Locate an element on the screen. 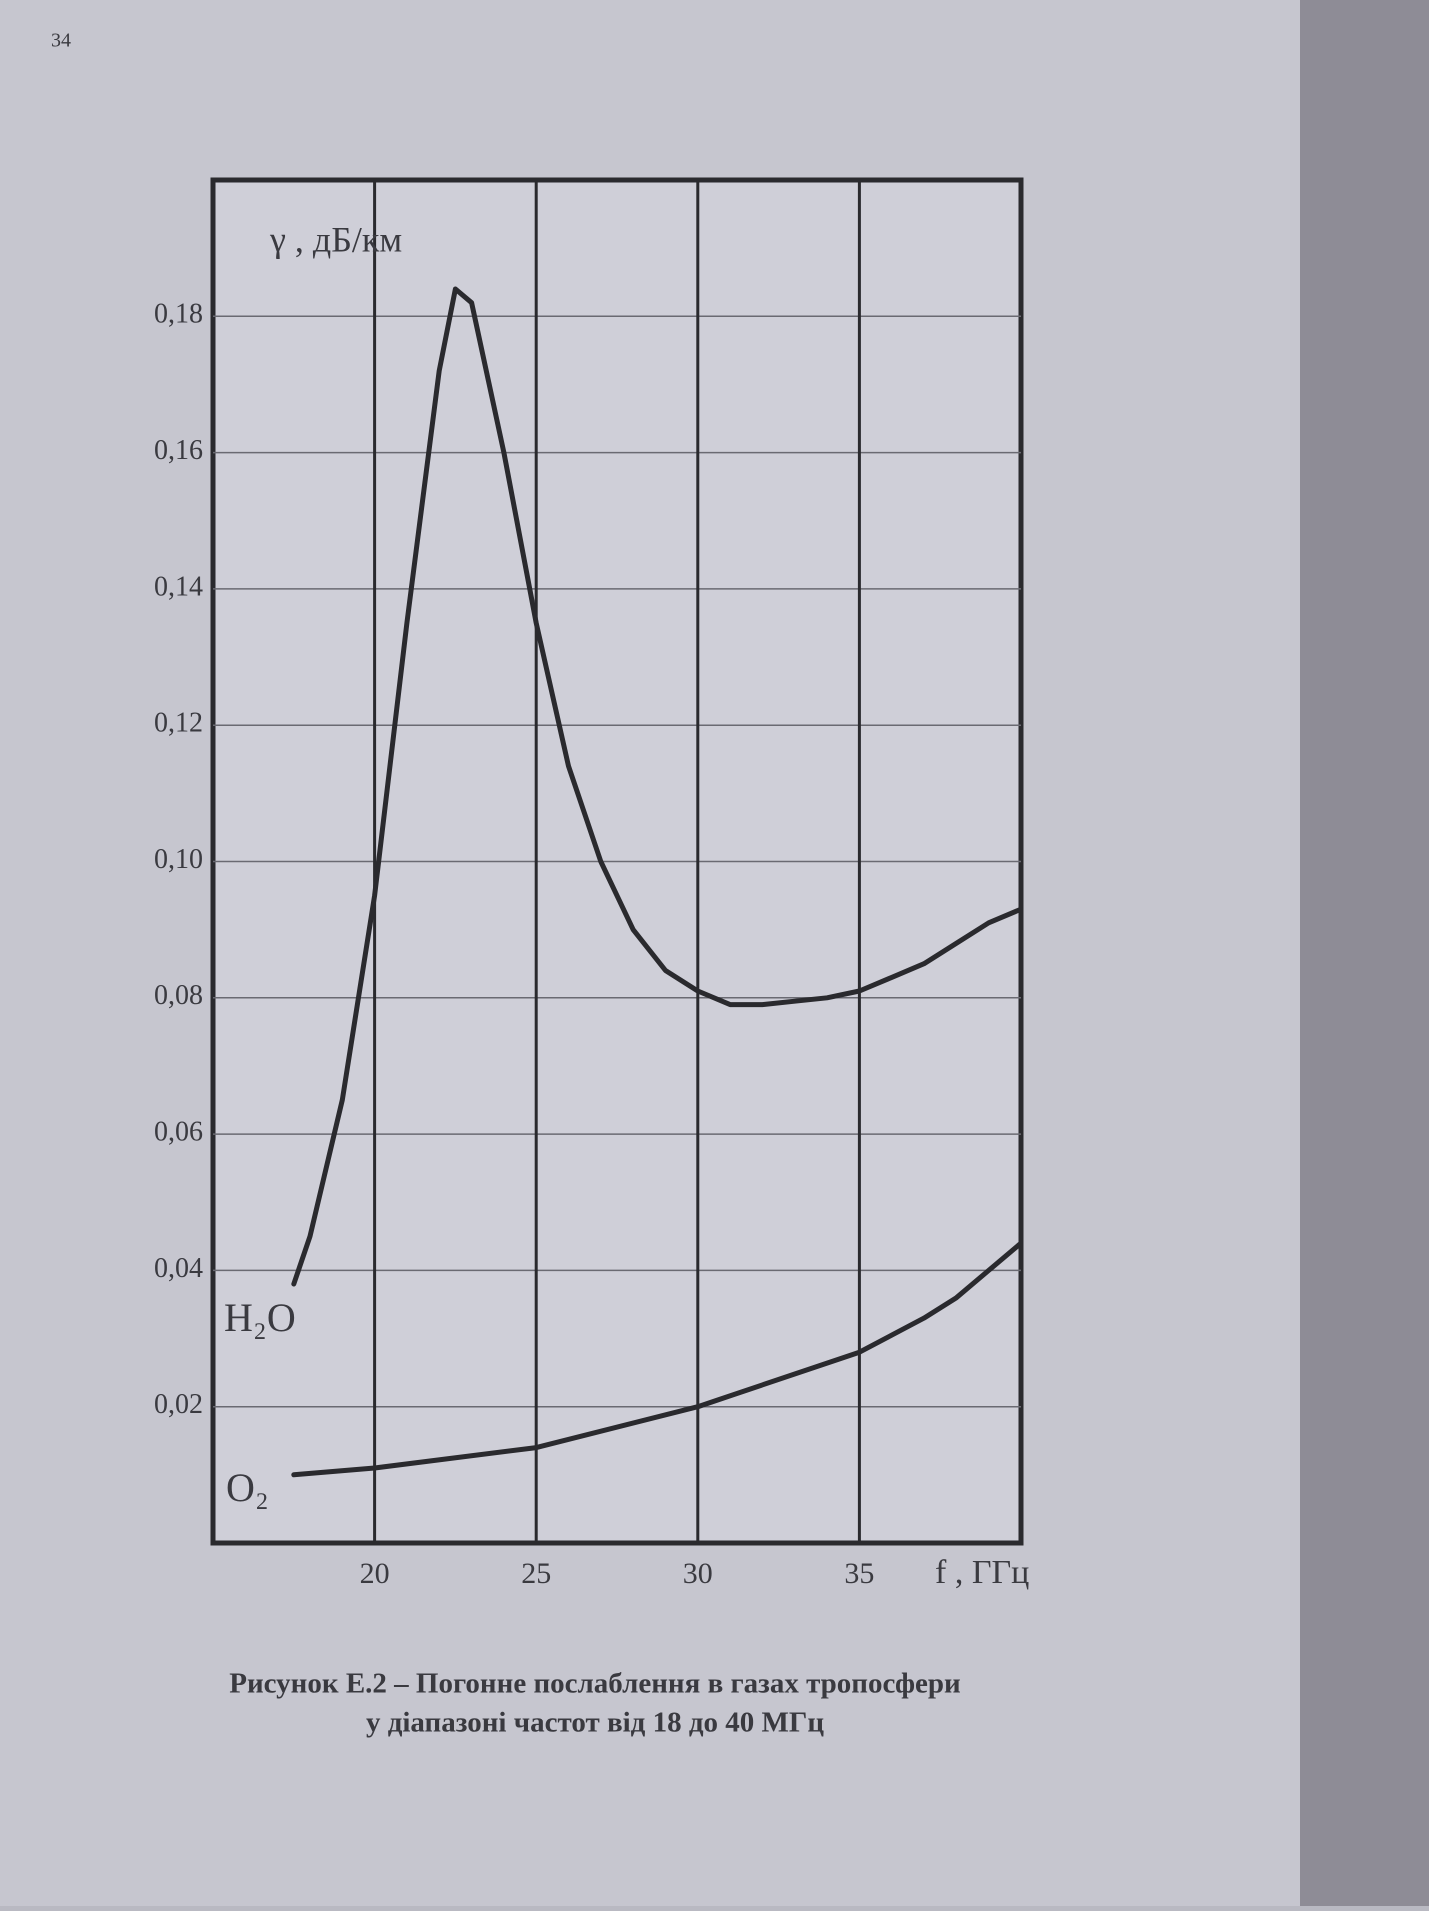  series-label: H₂O is located at coordinates (260, 1317).